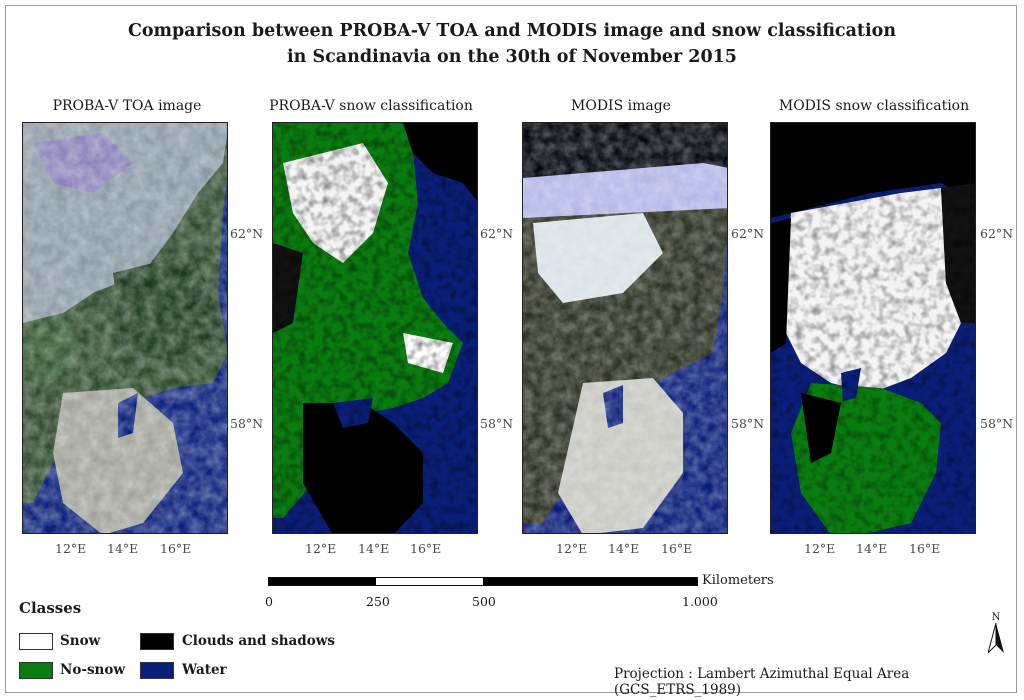  I want to click on lon-label-12-panel3: 12°E, so click(572, 548).